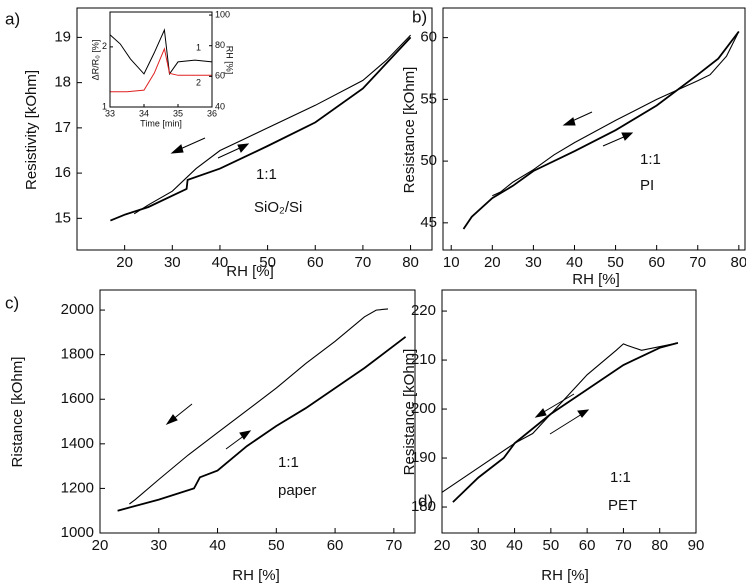 The height and width of the screenshot is (586, 746). Describe the element at coordinates (110, 113) in the screenshot. I see `x-tick-label: 33` at that location.